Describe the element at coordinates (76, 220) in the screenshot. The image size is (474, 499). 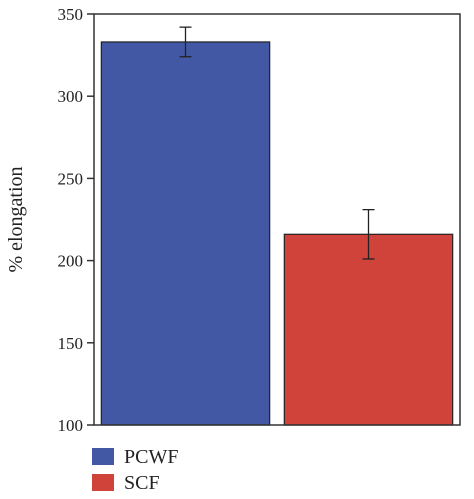
I see `y-axis-ticks: 100 150 200 250 300 350` at that location.